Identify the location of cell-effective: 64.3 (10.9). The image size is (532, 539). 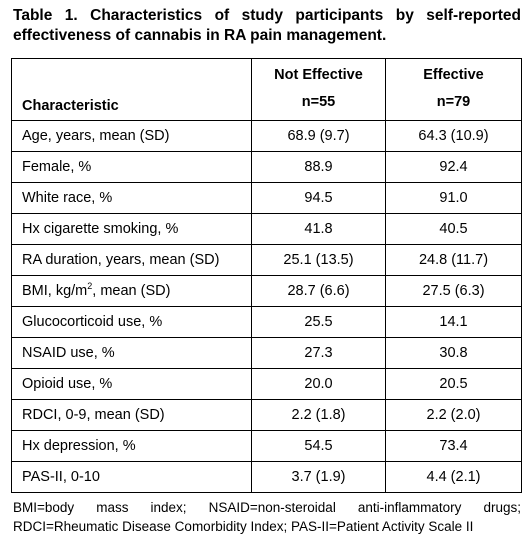
(453, 136).